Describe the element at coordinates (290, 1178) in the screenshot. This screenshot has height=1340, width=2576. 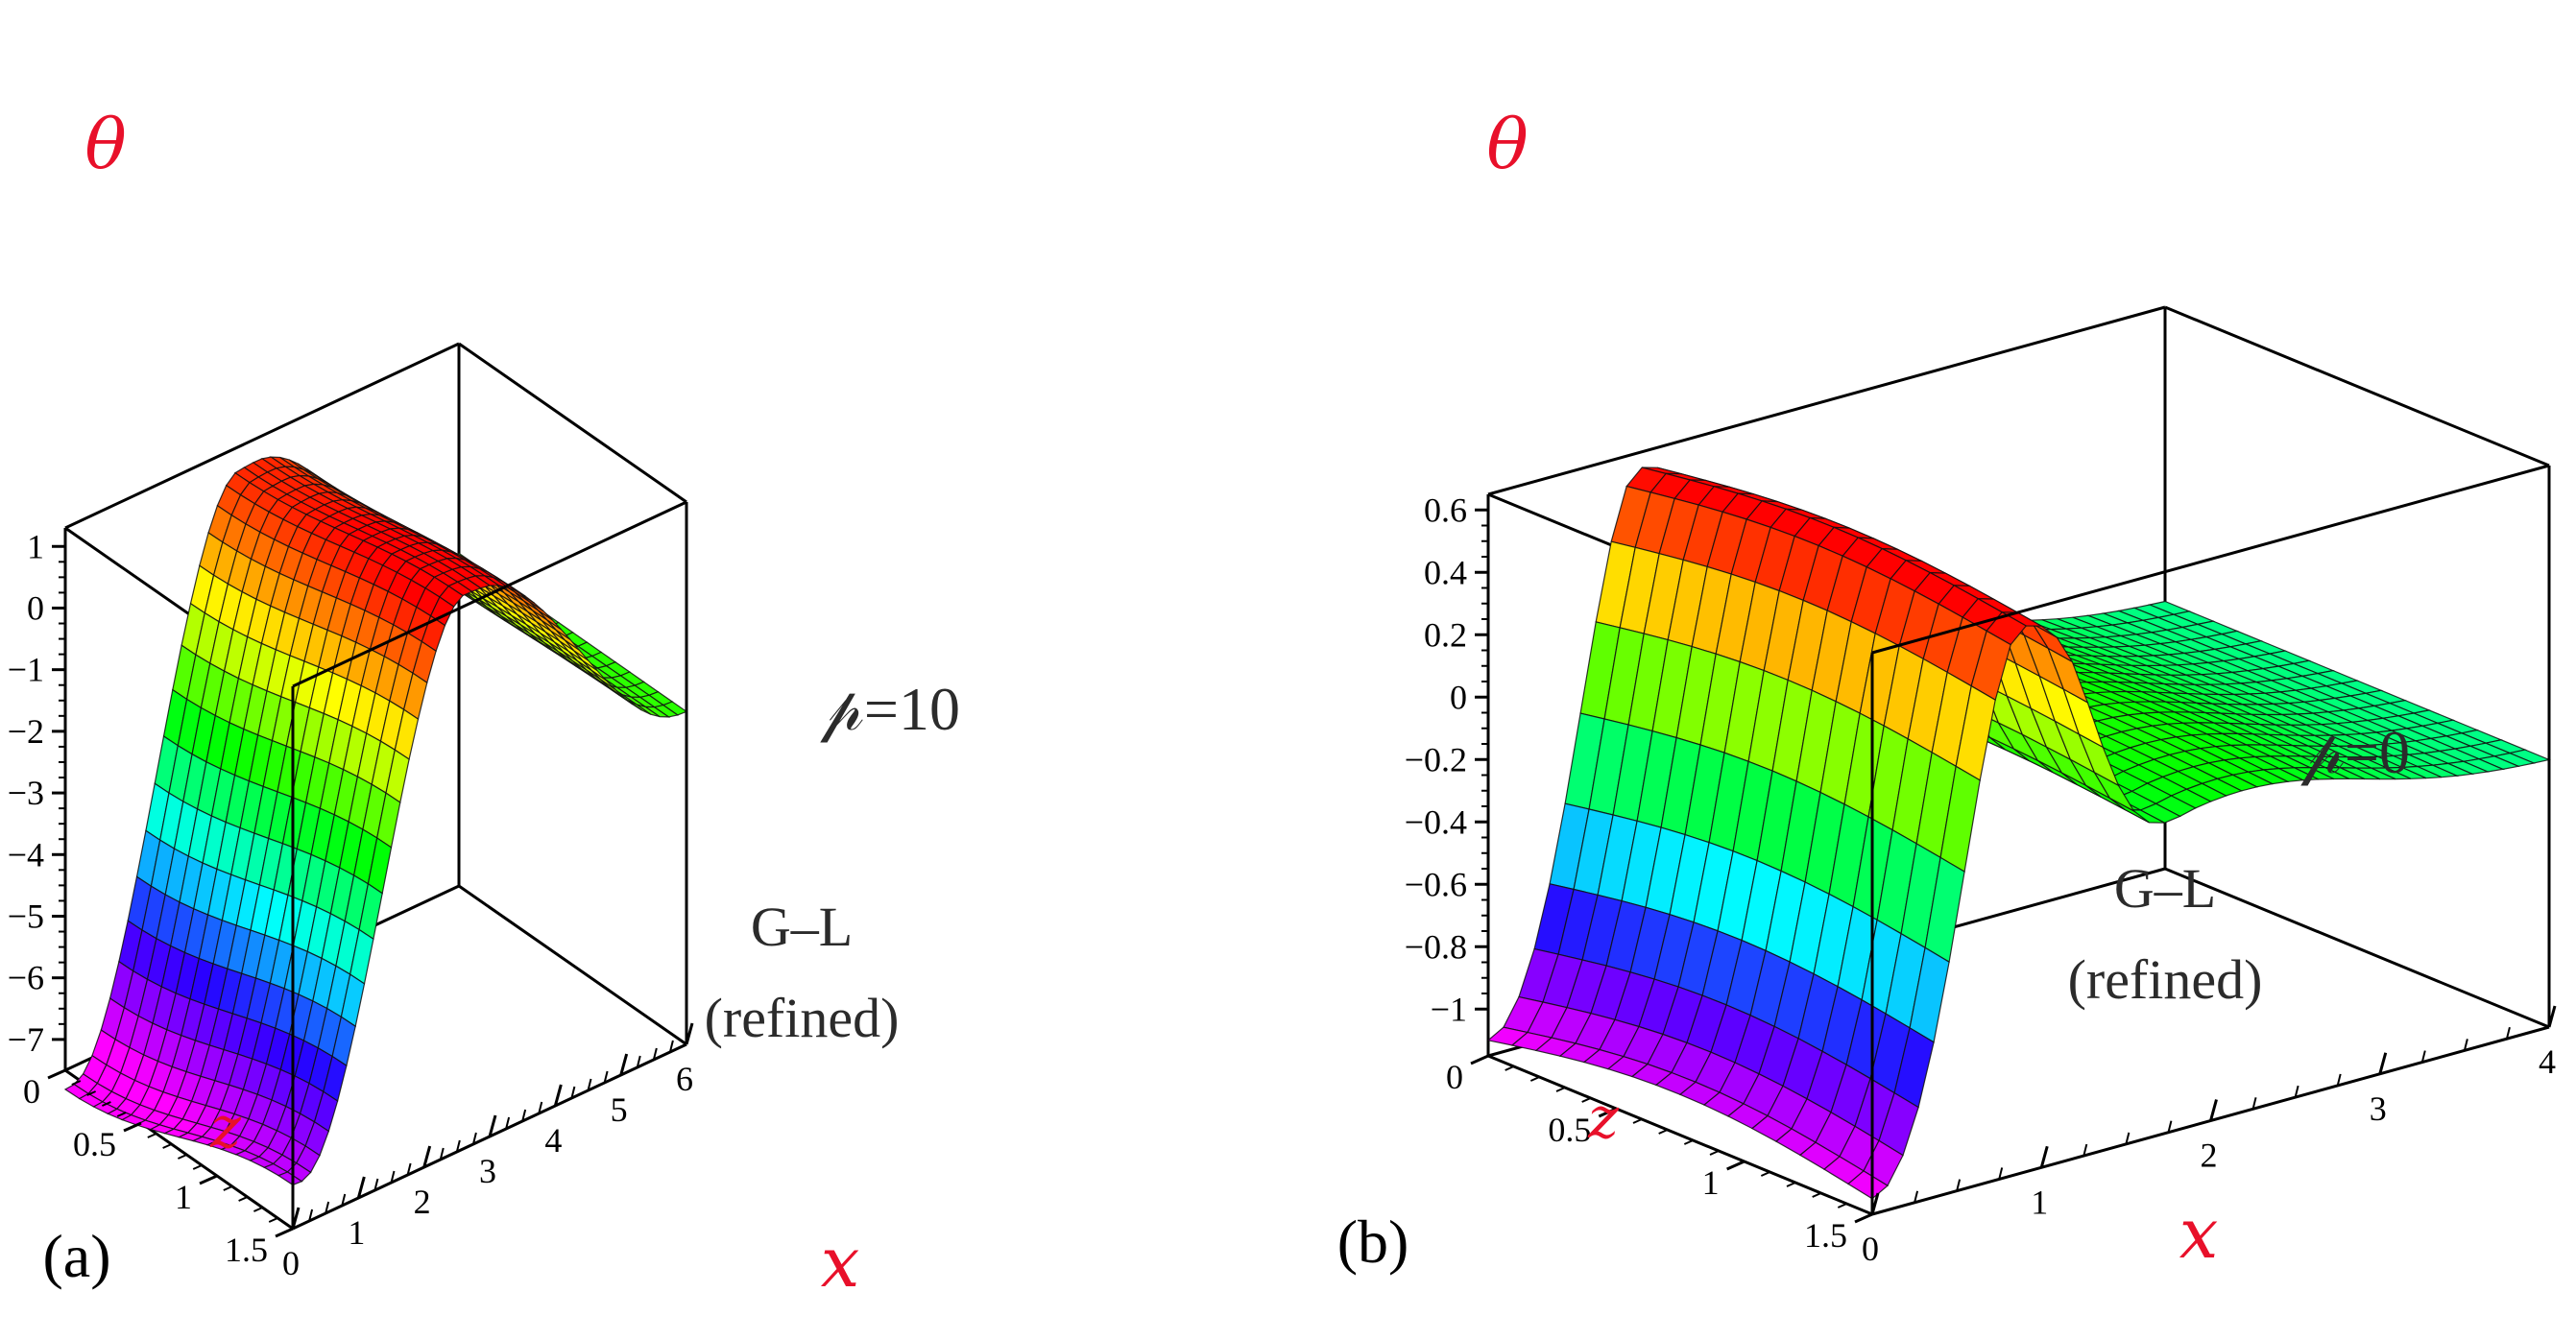
I see `surface-patch` at that location.